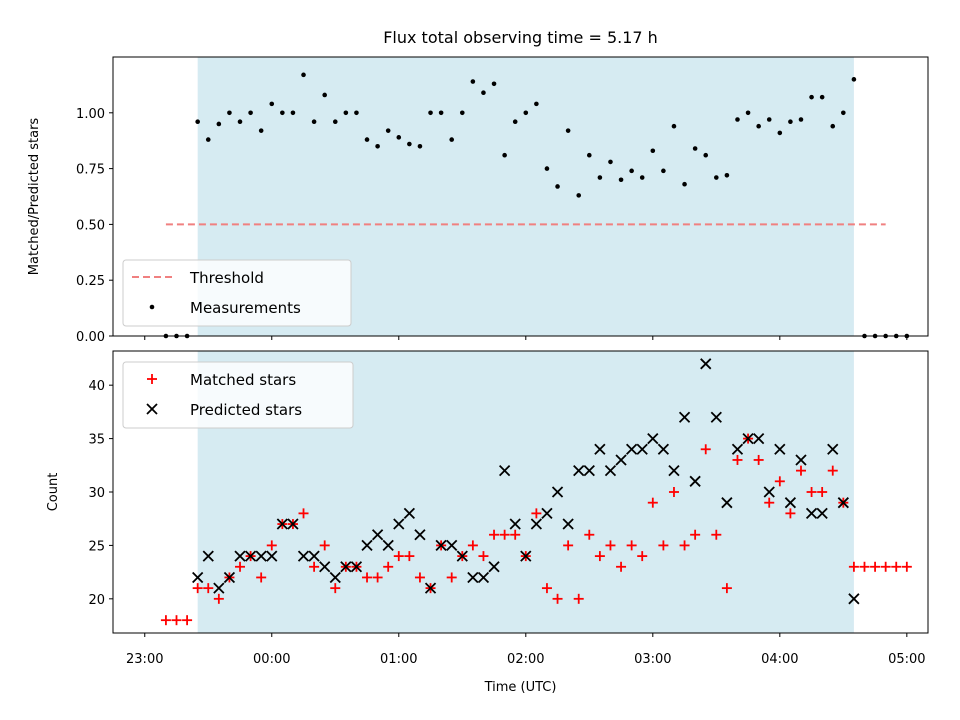  Describe the element at coordinates (96, 600) in the screenshot. I see `y-tick-label: 20` at that location.